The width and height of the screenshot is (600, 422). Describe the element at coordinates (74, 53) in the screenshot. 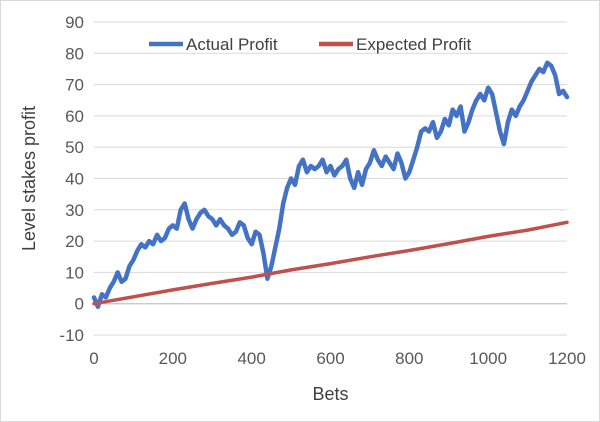

I see `y-tick-label: 80` at that location.